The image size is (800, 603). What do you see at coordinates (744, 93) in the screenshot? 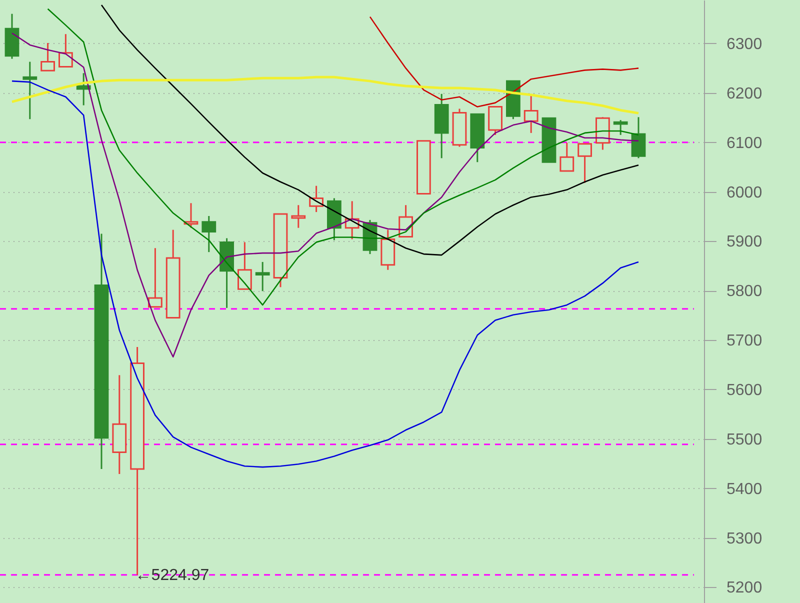
I see `y-tick-label: 6200` at bounding box center [744, 93].